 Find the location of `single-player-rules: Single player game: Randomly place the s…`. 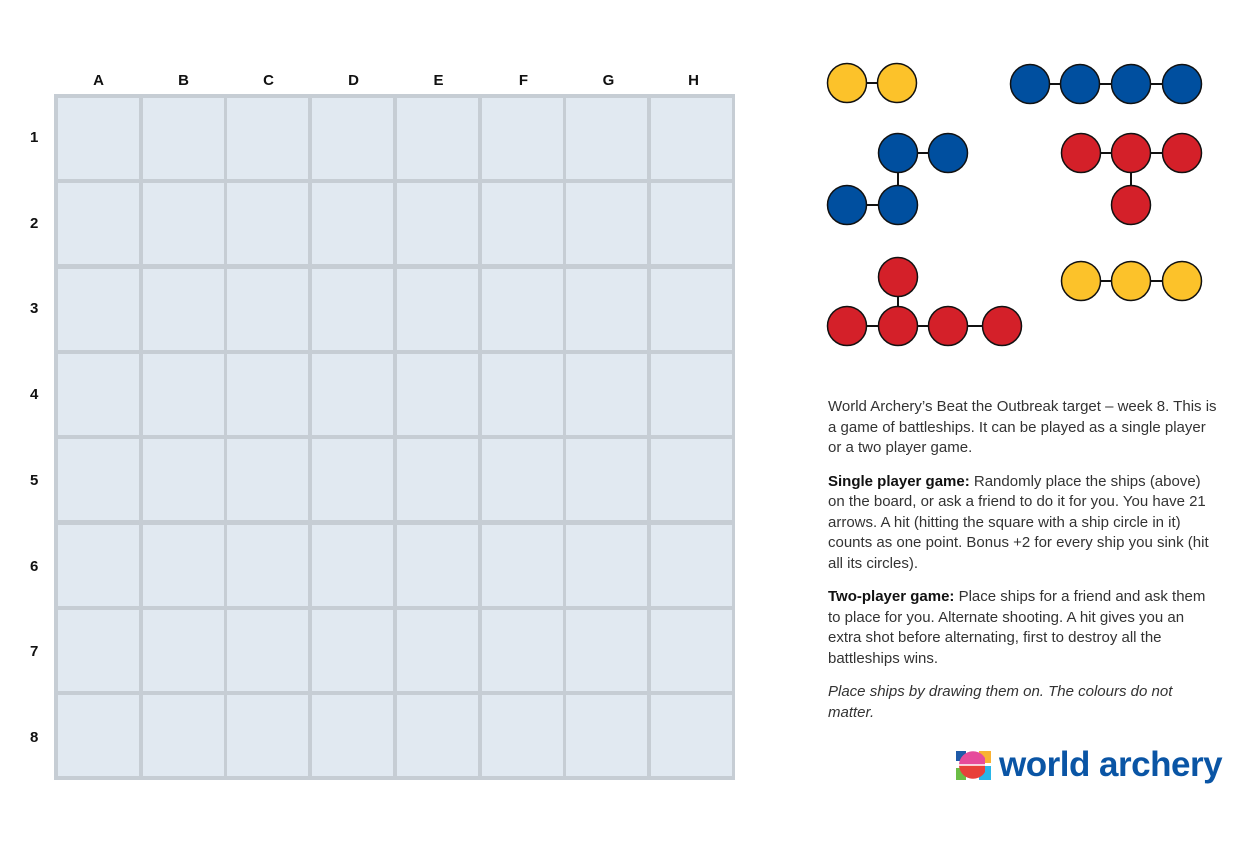

single-player-rules: Single player game: Randomly place the s… is located at coordinates (1018, 522).